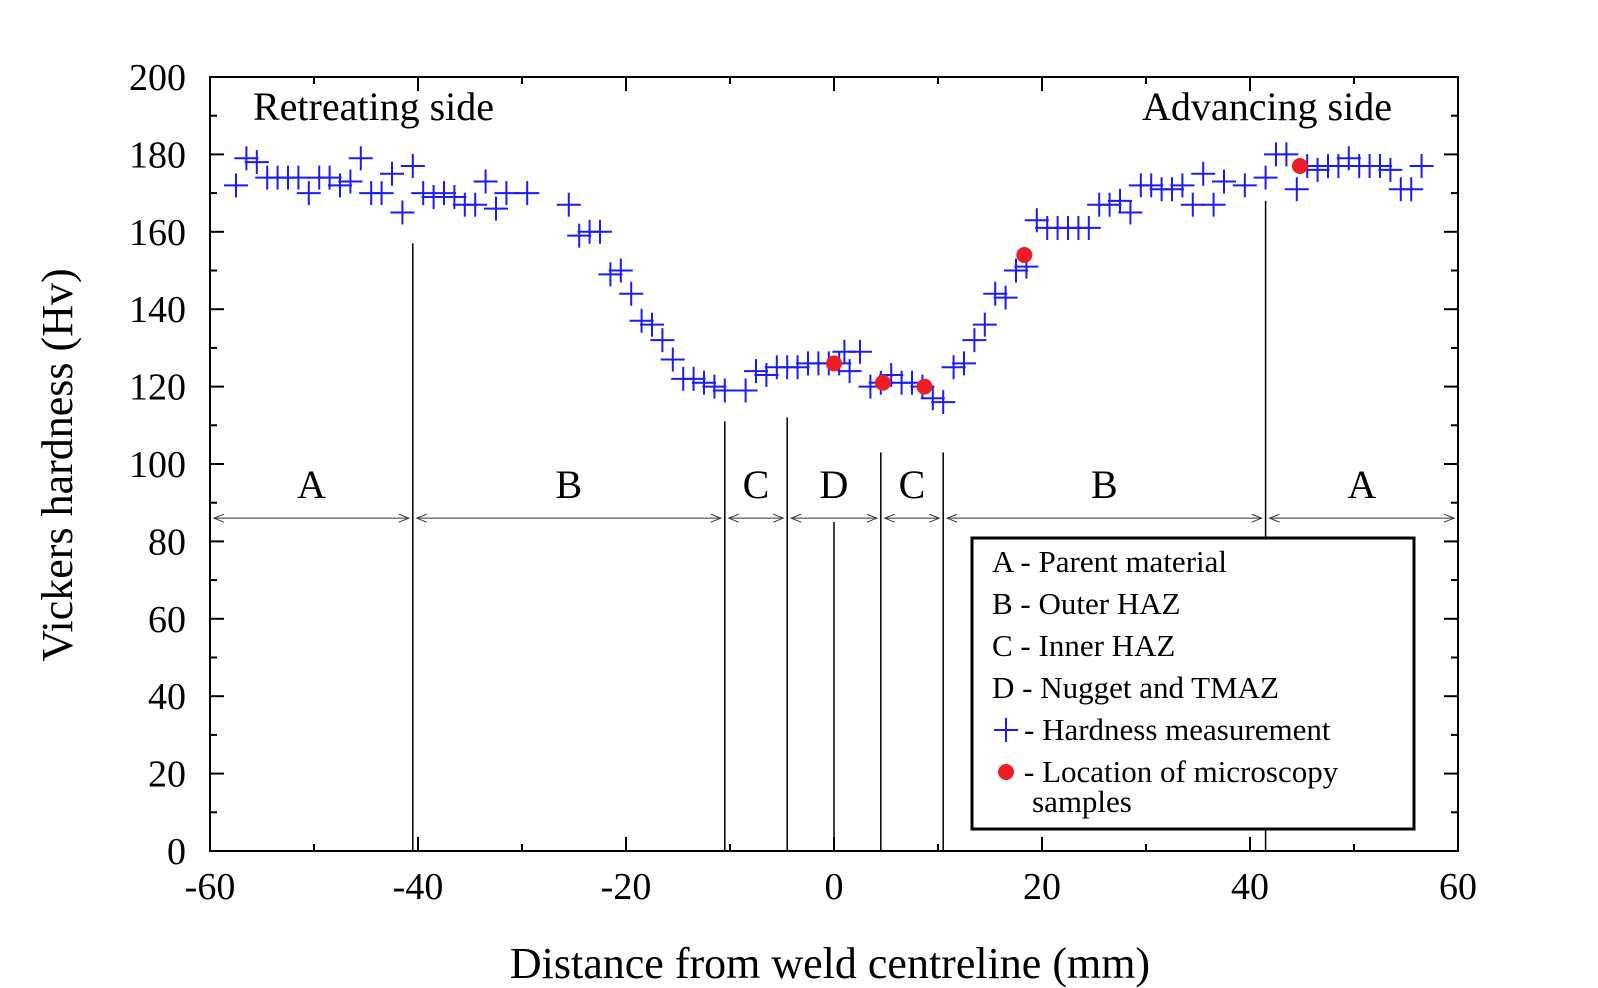 The image size is (1598, 988). I want to click on legend-entry: A - Parent material, so click(1109, 561).